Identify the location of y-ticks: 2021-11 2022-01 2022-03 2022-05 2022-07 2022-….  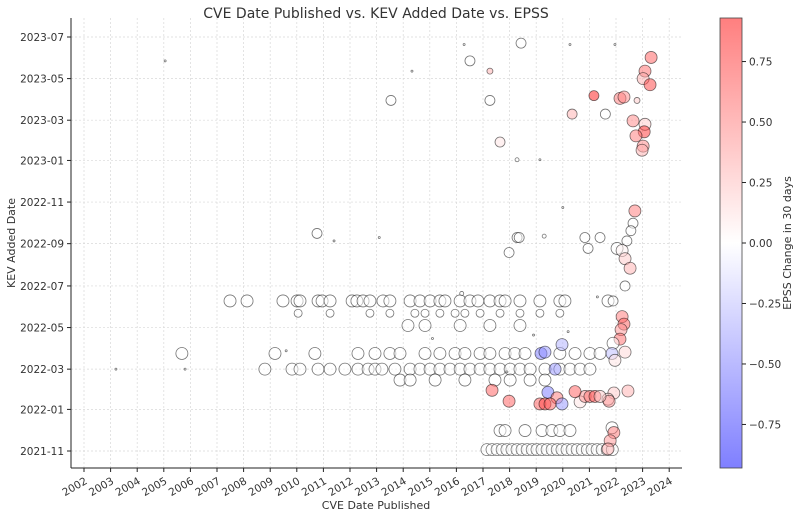
(45, 245).